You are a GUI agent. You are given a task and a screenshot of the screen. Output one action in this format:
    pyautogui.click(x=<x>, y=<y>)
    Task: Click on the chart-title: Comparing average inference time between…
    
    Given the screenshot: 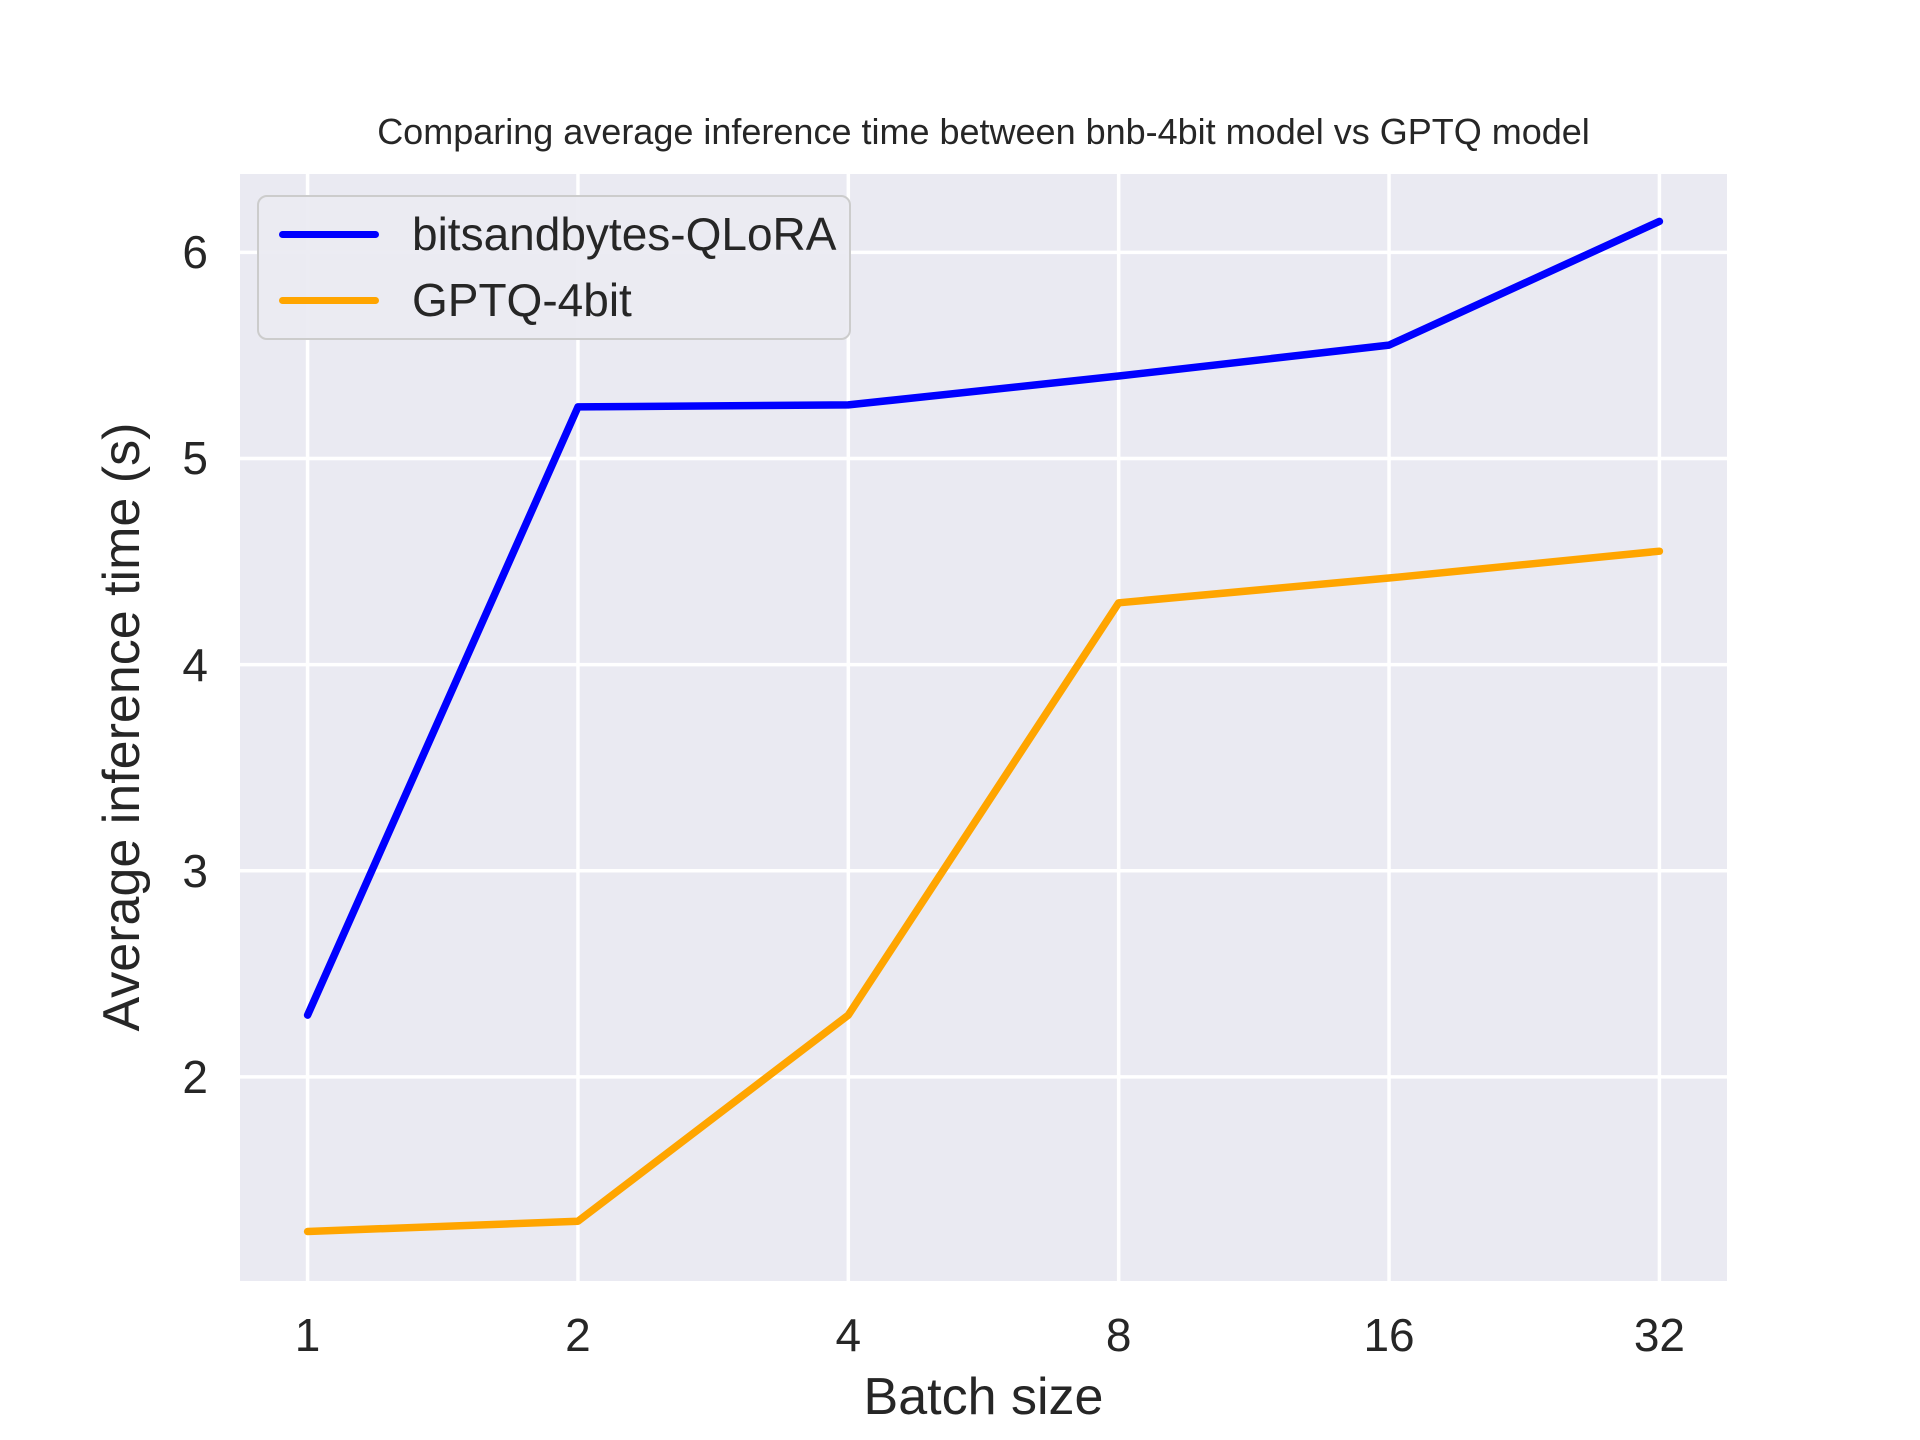 What is the action you would take?
    pyautogui.click(x=983, y=131)
    